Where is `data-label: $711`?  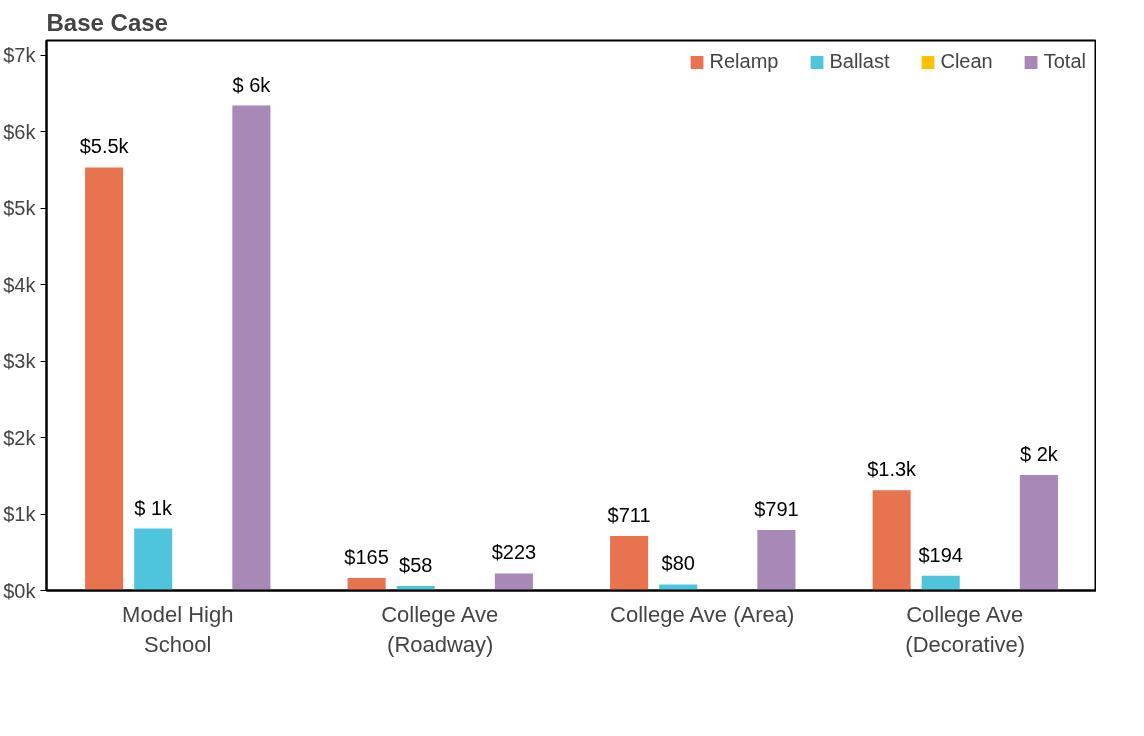
data-label: $711 is located at coordinates (629, 515).